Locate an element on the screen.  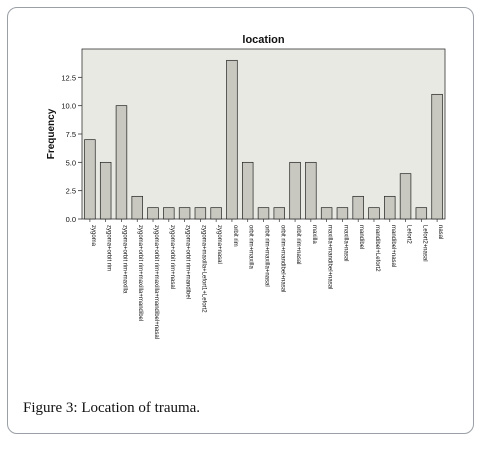
x-tick-label: zygoma+orbit rim+maxilla+mandibel+nasal is located at coordinates (156, 282).